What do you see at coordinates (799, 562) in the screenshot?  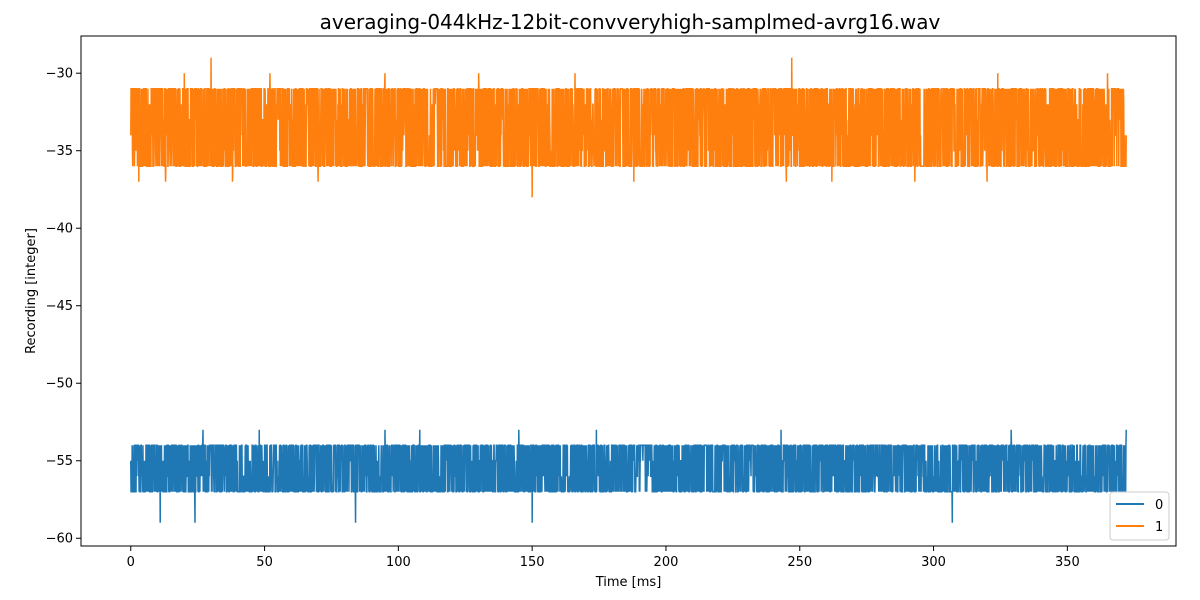 I see `x-tick-label-5: 250` at bounding box center [799, 562].